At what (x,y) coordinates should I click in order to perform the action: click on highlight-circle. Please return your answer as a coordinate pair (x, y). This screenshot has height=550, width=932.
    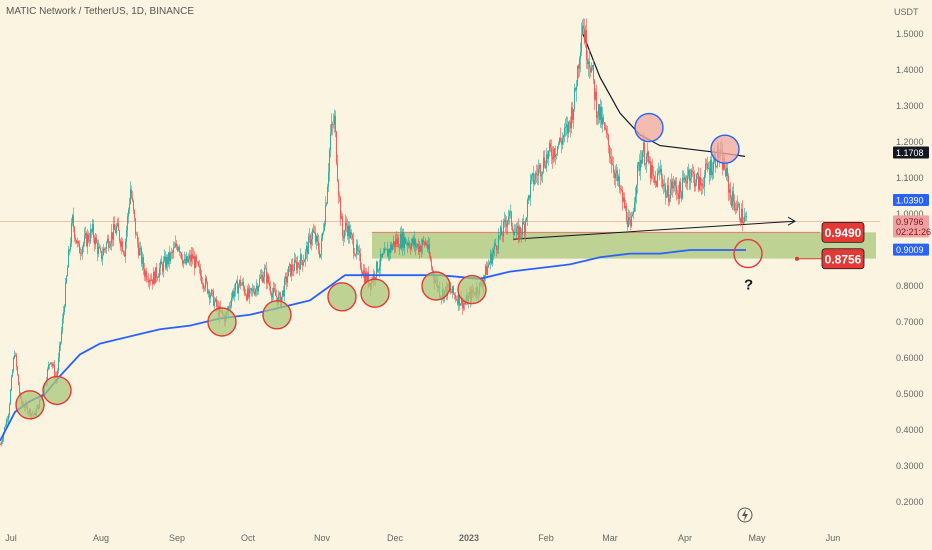
    Looking at the image, I should click on (30, 405).